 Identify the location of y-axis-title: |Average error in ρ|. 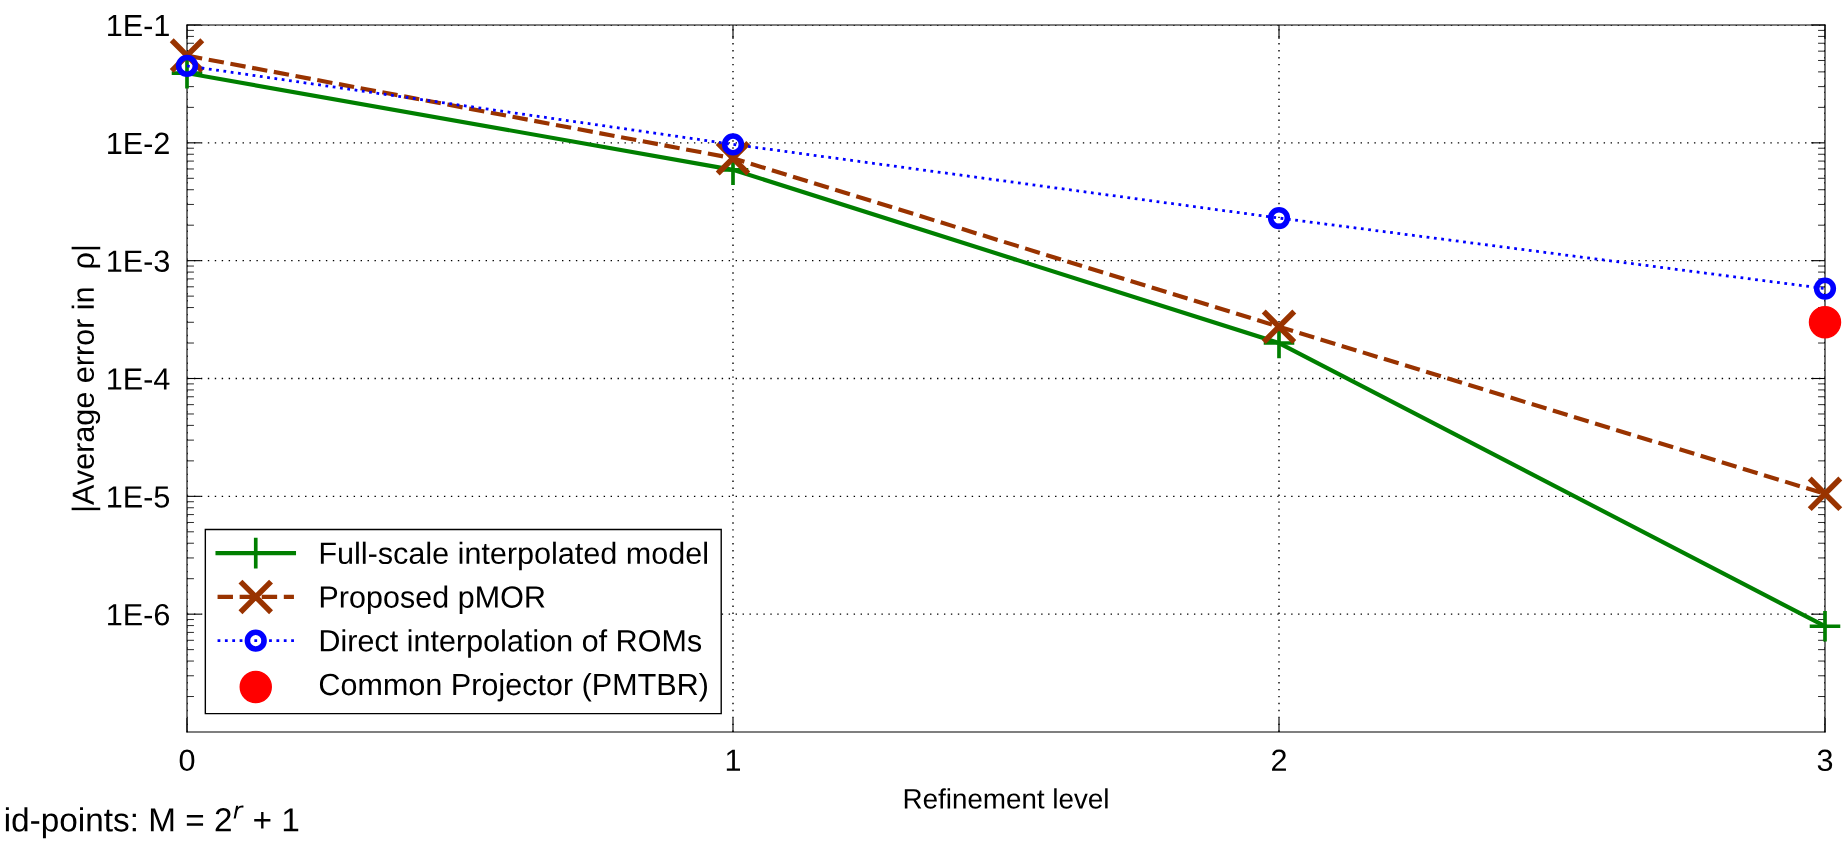
(86, 378).